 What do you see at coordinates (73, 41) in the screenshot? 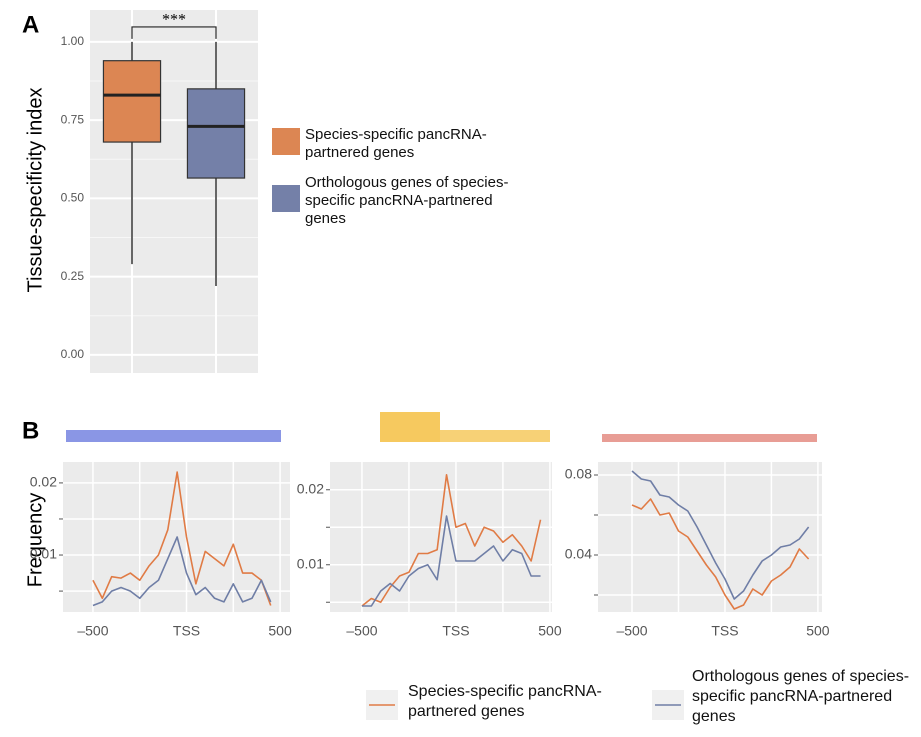
I see `y-tick-label: 1.00` at bounding box center [73, 41].